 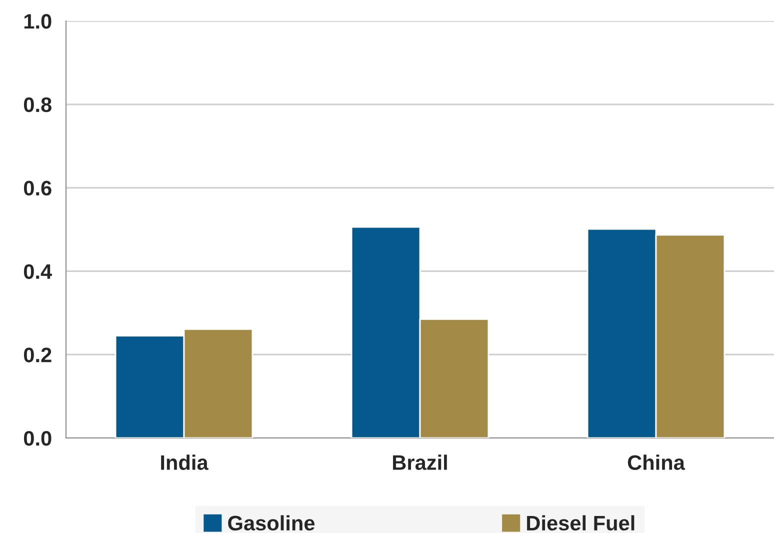 I want to click on legend-label: Gasoline, so click(x=271, y=523).